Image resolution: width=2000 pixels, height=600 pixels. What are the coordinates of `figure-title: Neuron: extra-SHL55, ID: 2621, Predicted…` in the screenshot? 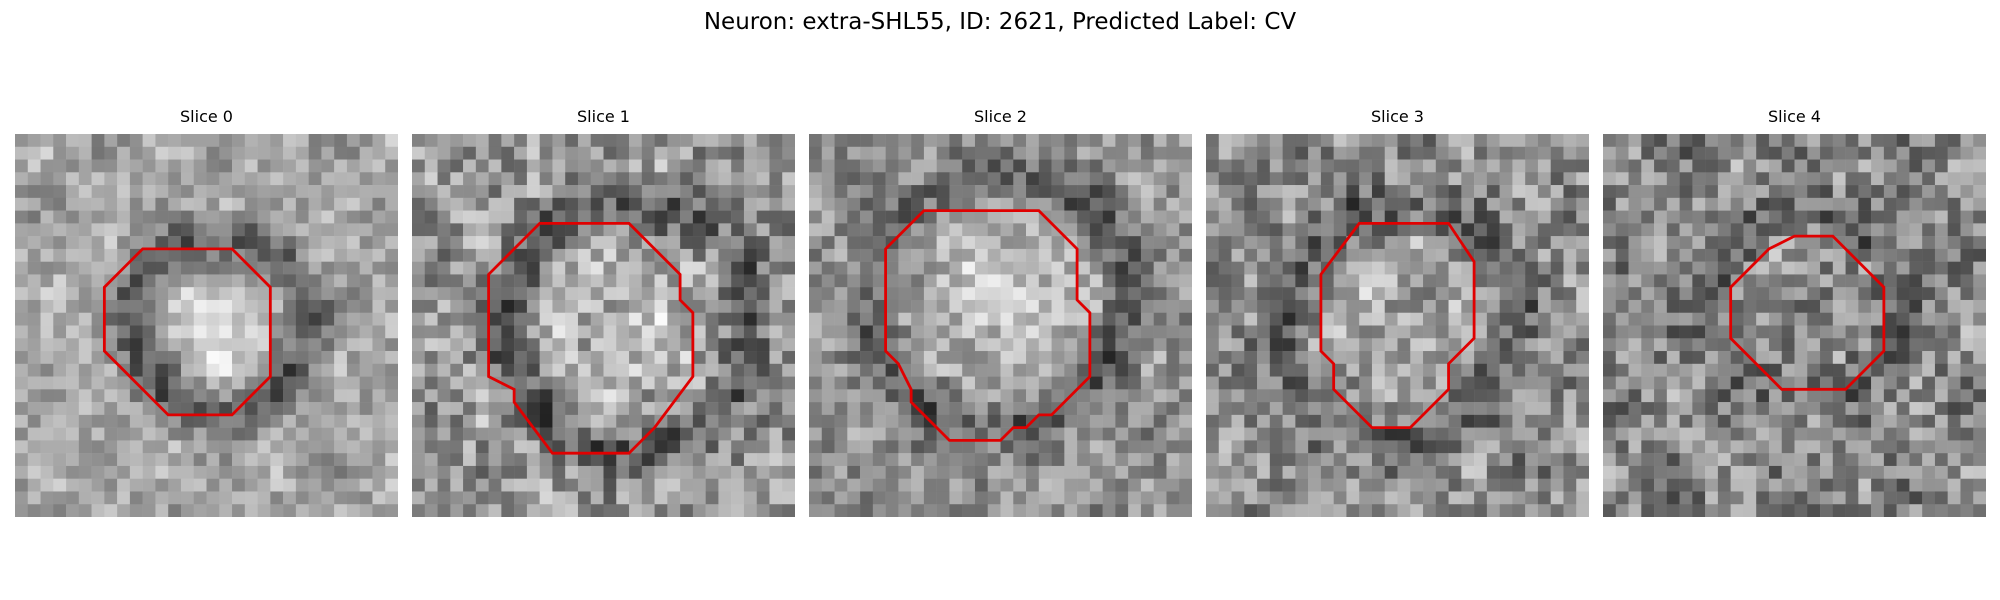 It's located at (1000, 22).